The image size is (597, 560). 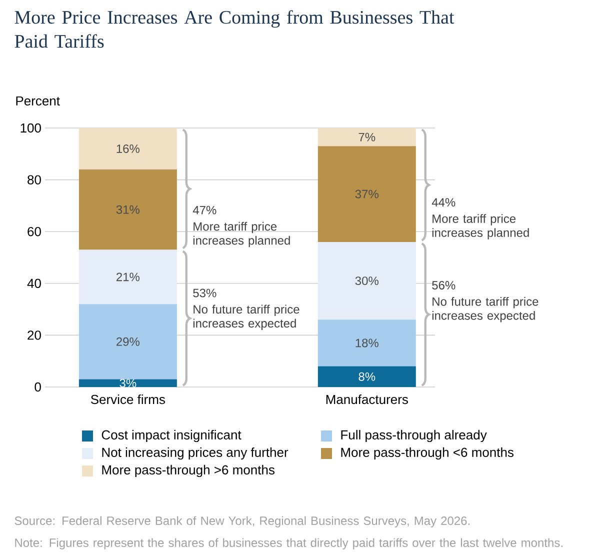 I want to click on y-tick-label: 20, so click(x=34, y=335).